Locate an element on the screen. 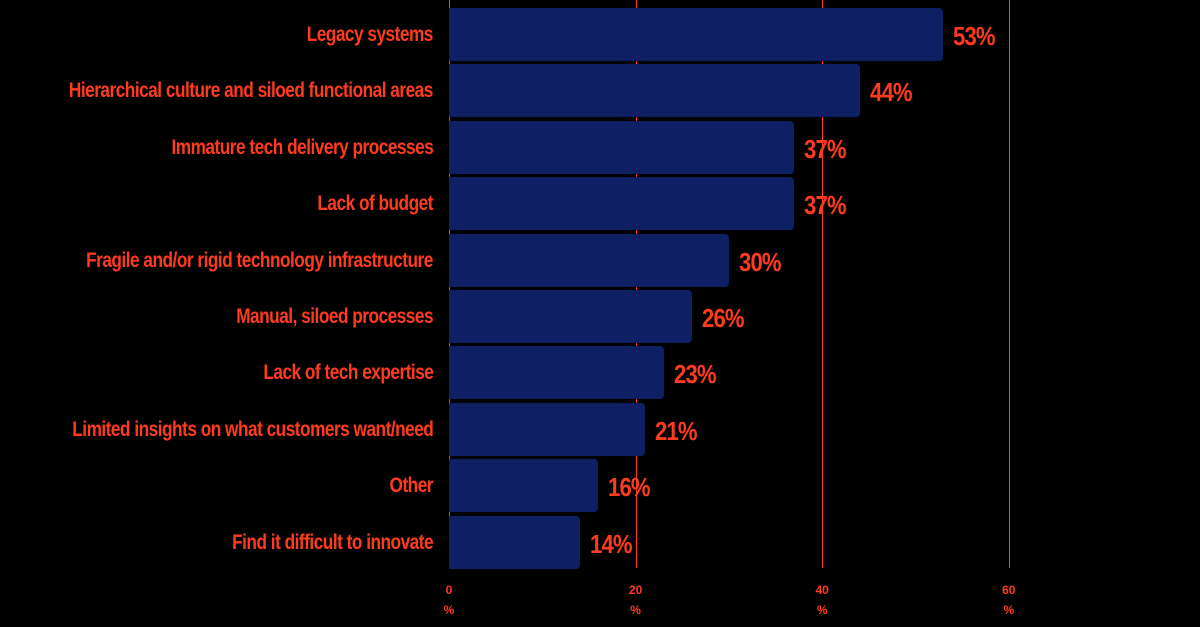  tick-value: 0 is located at coordinates (449, 590).